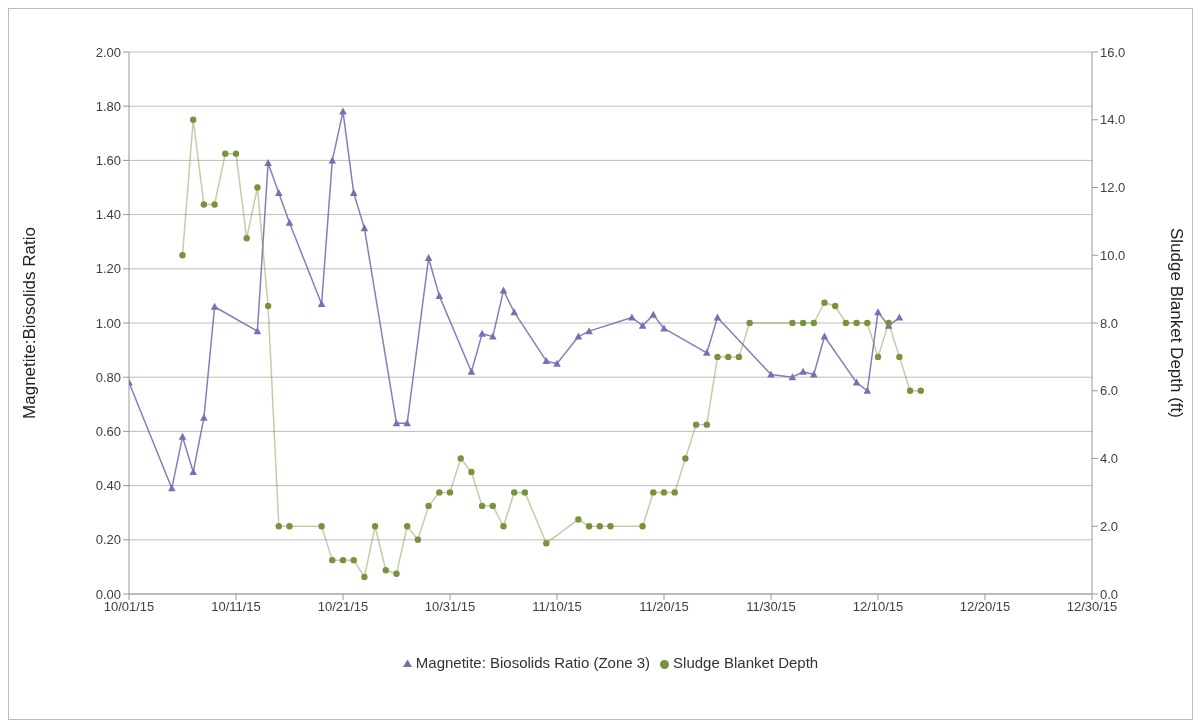  Describe the element at coordinates (108, 377) in the screenshot. I see `y-tick-label: 0.80` at that location.